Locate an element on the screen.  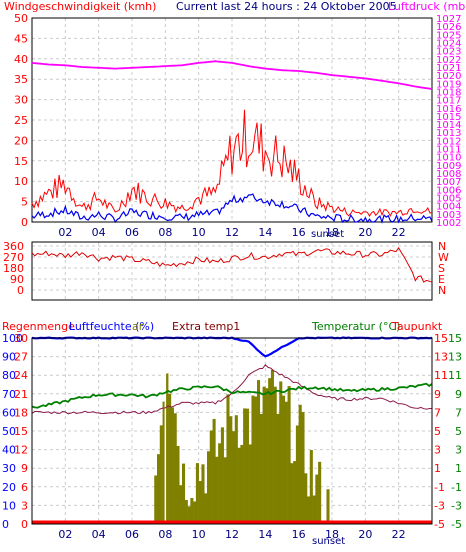
dew-tick-label: 5 is located at coordinates (458, 431).